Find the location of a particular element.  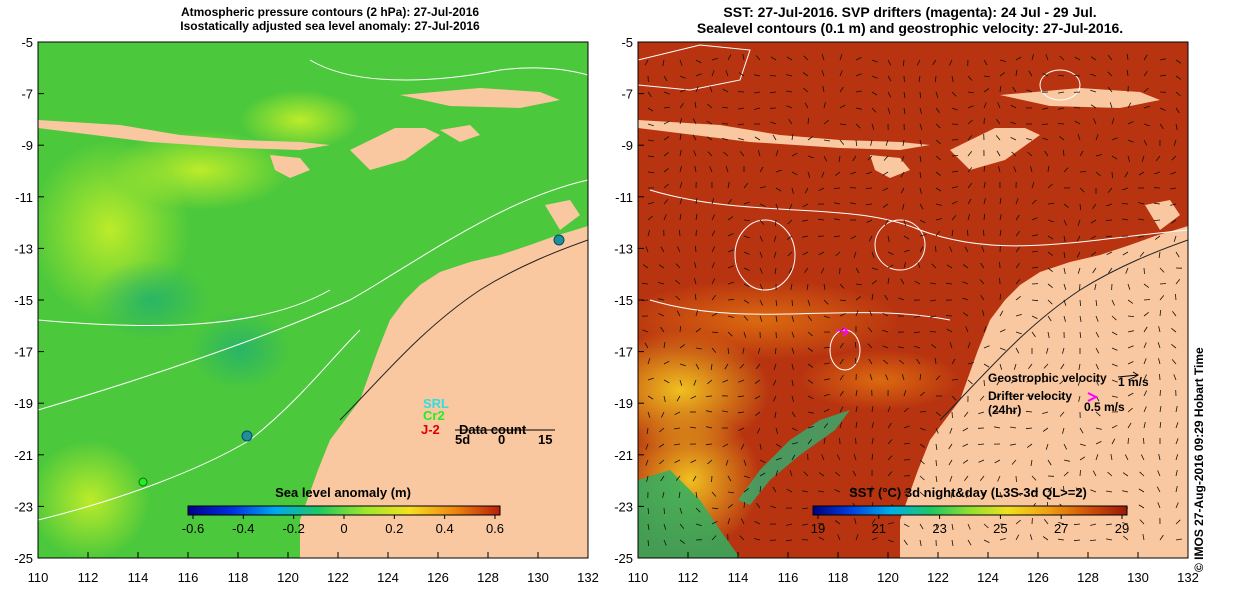

left-x-tick-label: 128 is located at coordinates (488, 577).